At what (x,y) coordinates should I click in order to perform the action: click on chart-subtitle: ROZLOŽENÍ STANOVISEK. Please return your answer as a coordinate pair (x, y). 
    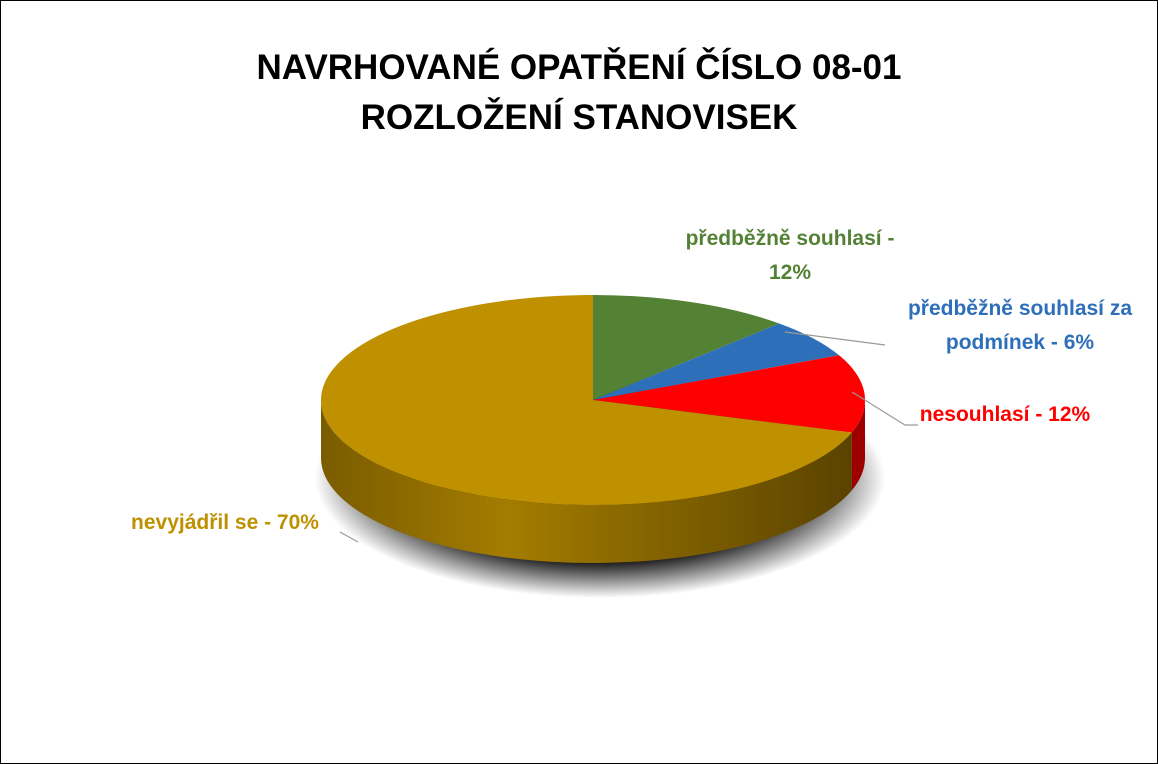
    Looking at the image, I should click on (579, 117).